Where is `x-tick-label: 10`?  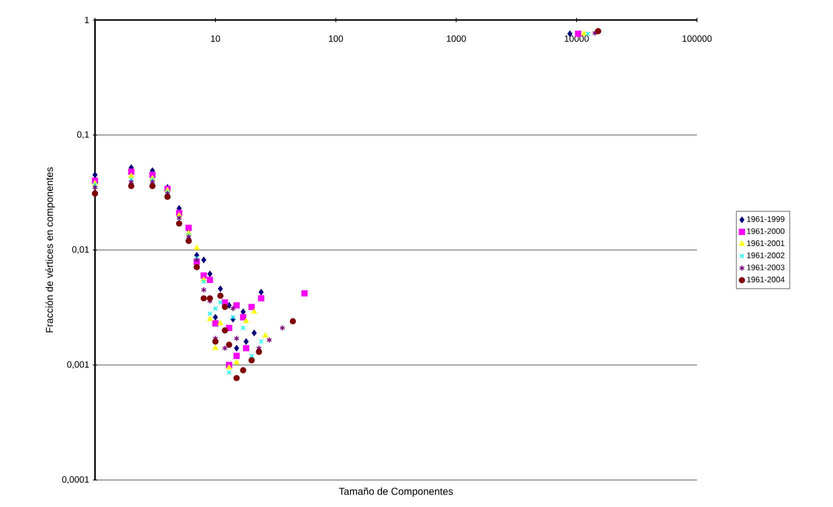
x-tick-label: 10 is located at coordinates (215, 38).